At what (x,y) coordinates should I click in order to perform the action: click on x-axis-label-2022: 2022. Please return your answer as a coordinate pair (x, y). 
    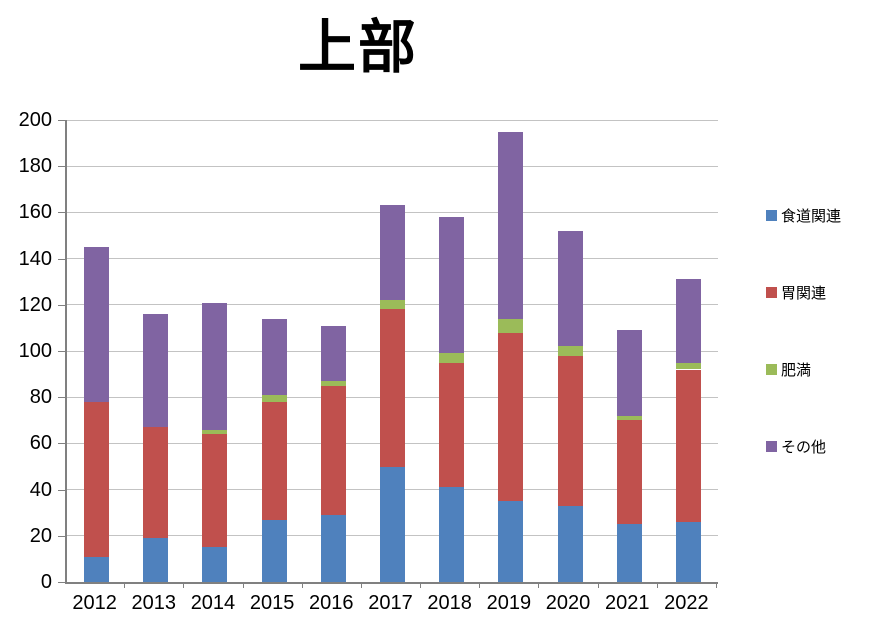
    Looking at the image, I should click on (686, 603).